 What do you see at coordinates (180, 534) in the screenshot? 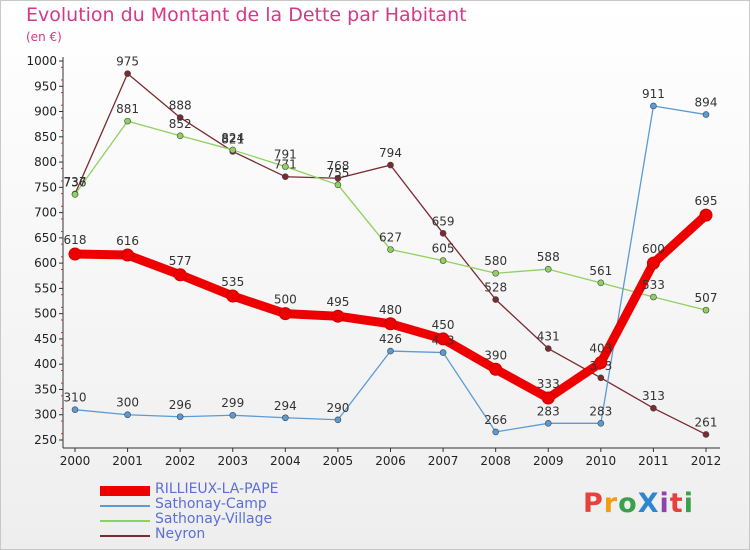
I see `legend-label-neyron: Neyron` at bounding box center [180, 534].